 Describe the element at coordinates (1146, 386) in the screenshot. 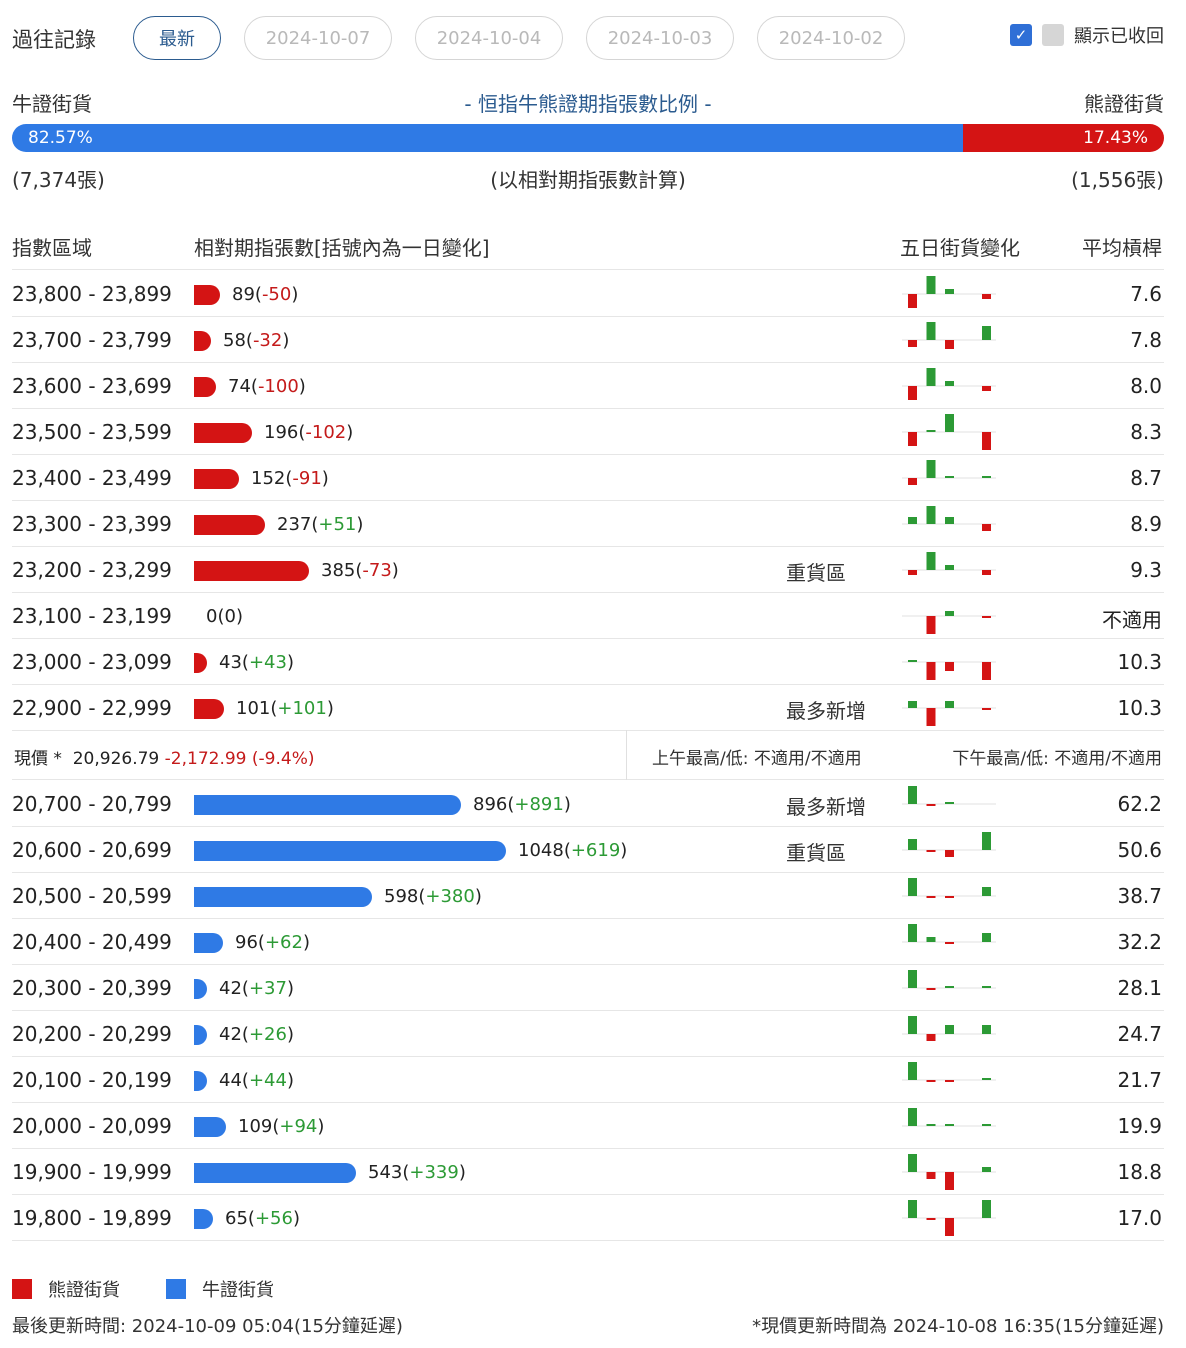

I see `average-leverage: 8.0` at that location.